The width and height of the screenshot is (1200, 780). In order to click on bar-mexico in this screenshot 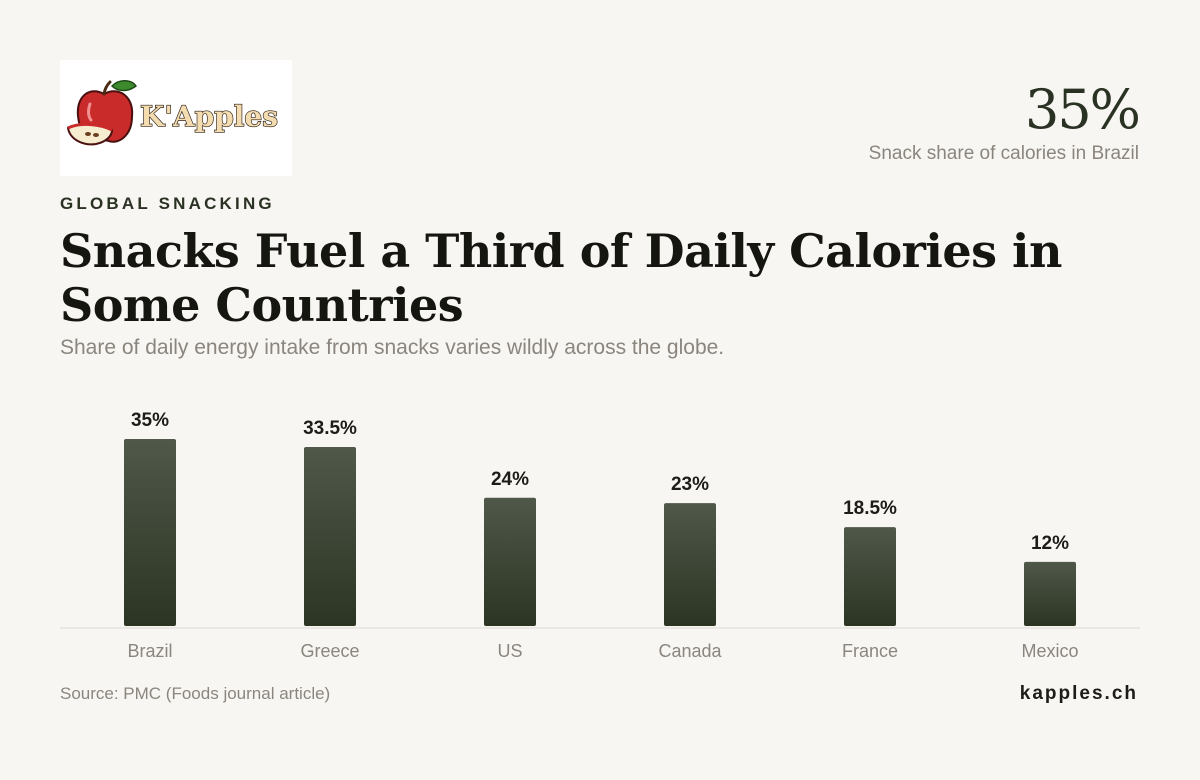, I will do `click(1050, 593)`.